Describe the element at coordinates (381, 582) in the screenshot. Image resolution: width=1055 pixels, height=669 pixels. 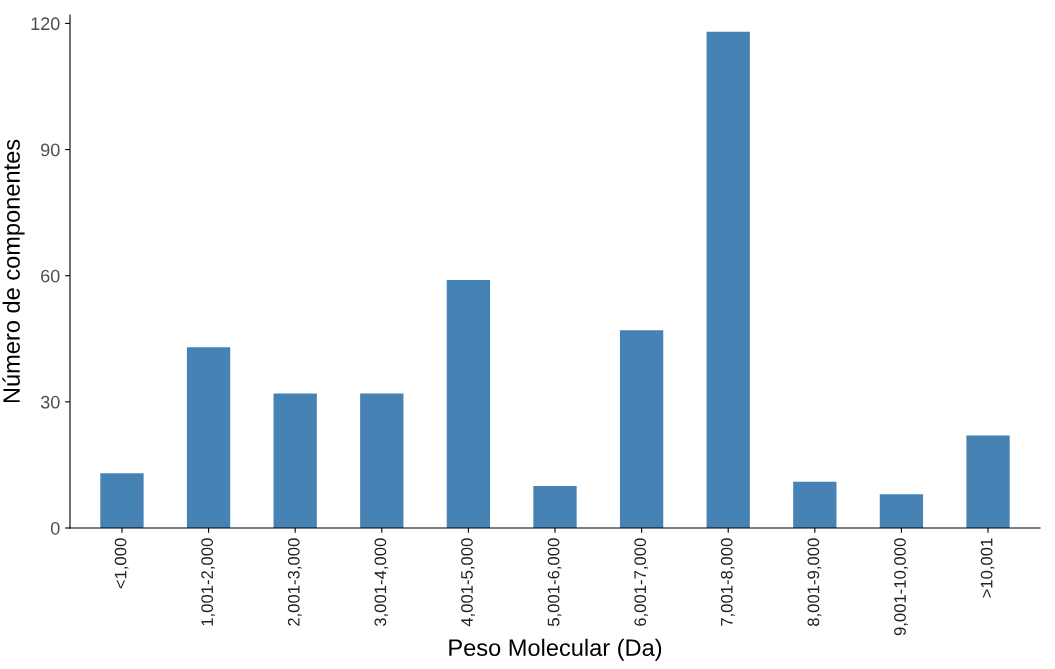
I see `x-tick-label: 3,001-4,000` at that location.